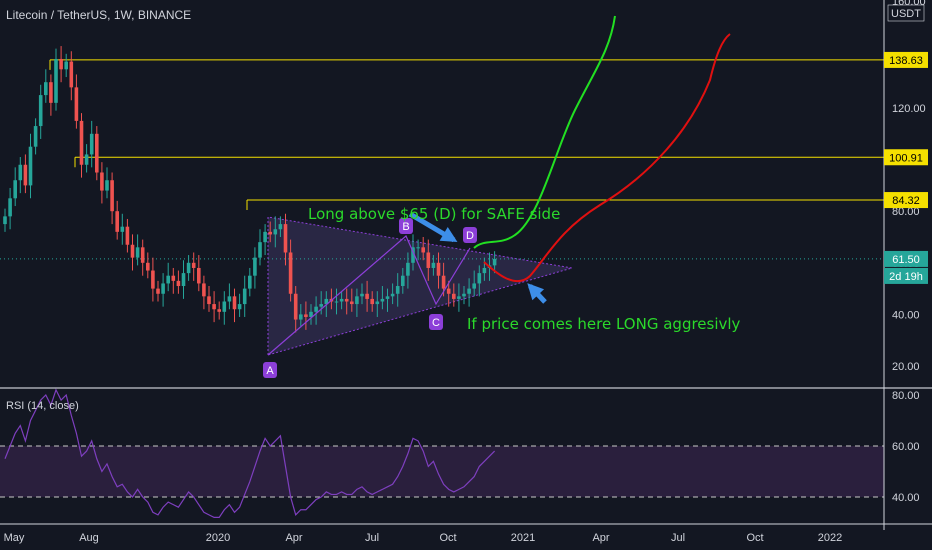  Describe the element at coordinates (434, 214) in the screenshot. I see `annotation-long-above: Long above $65 (D) for SAFE side` at that location.